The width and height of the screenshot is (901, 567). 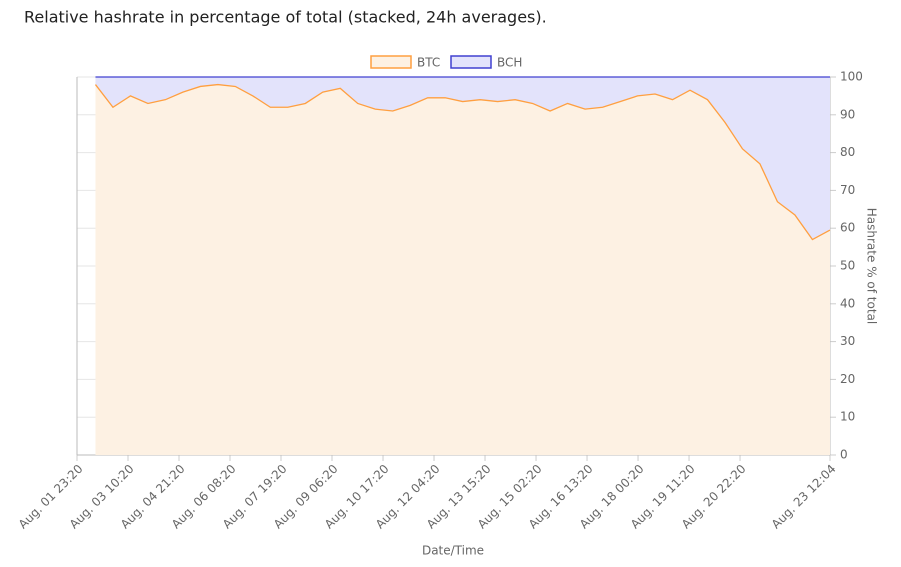 What do you see at coordinates (428, 63) in the screenshot?
I see `legend-label: BTC` at bounding box center [428, 63].